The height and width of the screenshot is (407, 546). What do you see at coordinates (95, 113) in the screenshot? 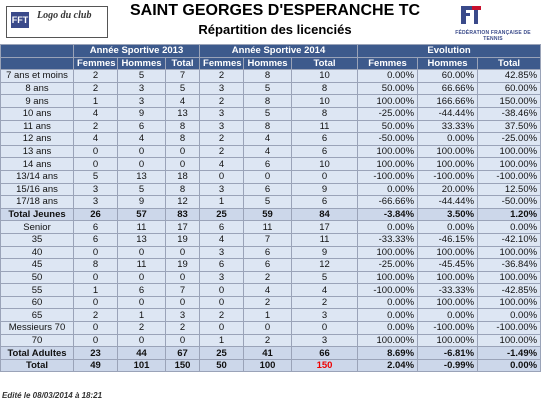
I see `table-cell: 4` at bounding box center [95, 113].